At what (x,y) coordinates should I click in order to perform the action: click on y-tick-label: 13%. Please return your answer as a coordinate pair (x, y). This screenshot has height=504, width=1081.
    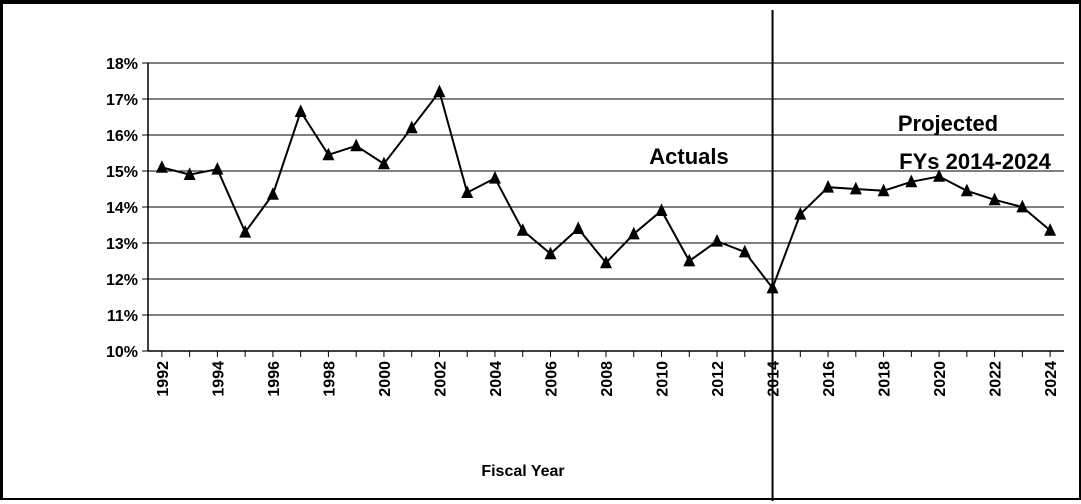
    Looking at the image, I should click on (122, 244).